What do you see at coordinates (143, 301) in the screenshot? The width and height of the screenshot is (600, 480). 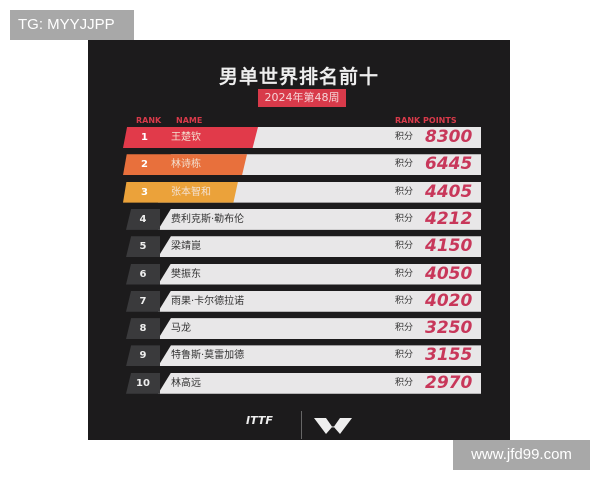 I see `rank-number: 7` at bounding box center [143, 301].